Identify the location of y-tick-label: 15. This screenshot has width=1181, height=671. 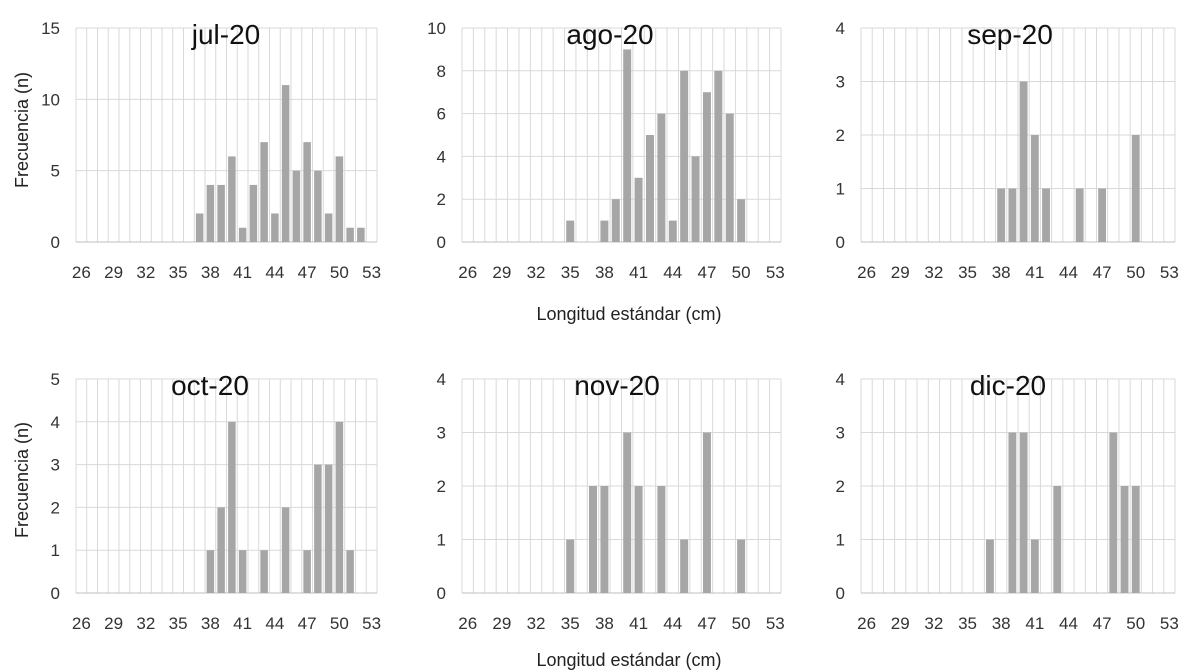
(50, 28).